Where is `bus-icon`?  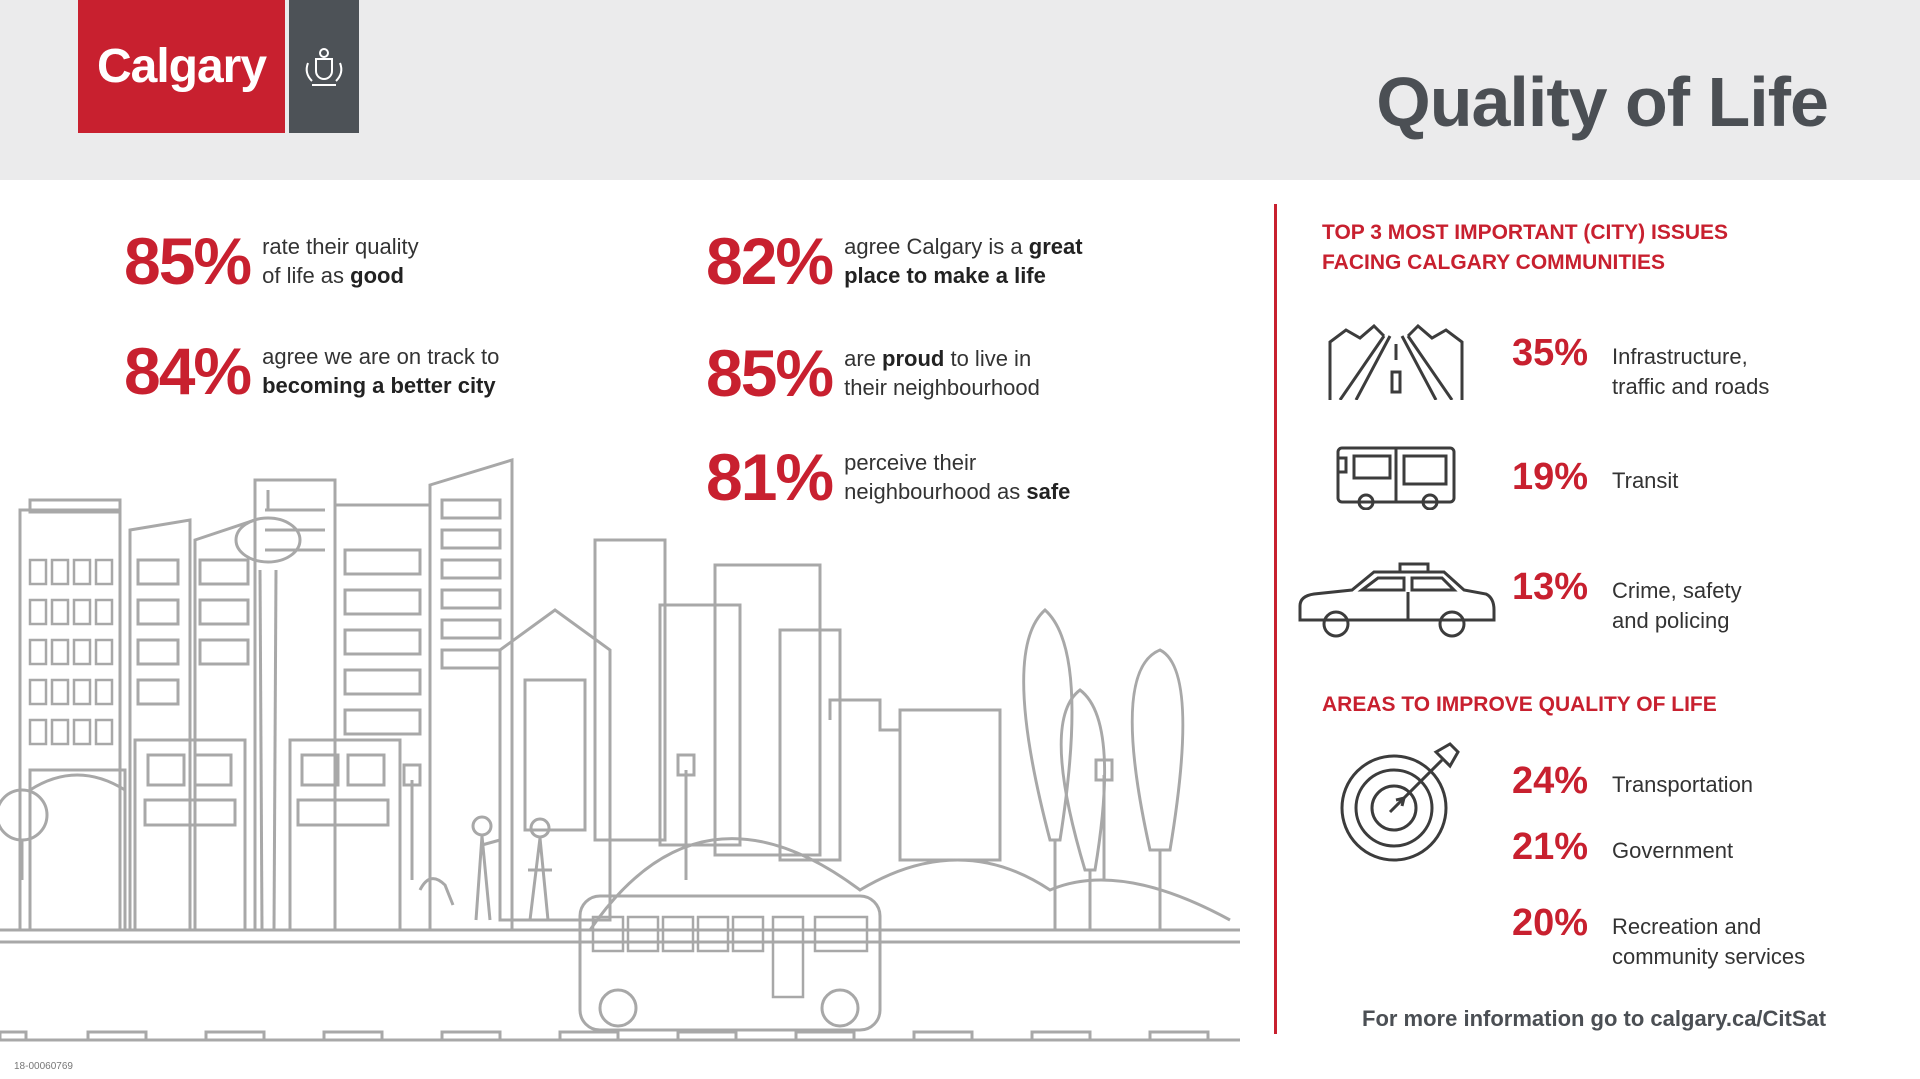 bus-icon is located at coordinates (1396, 478).